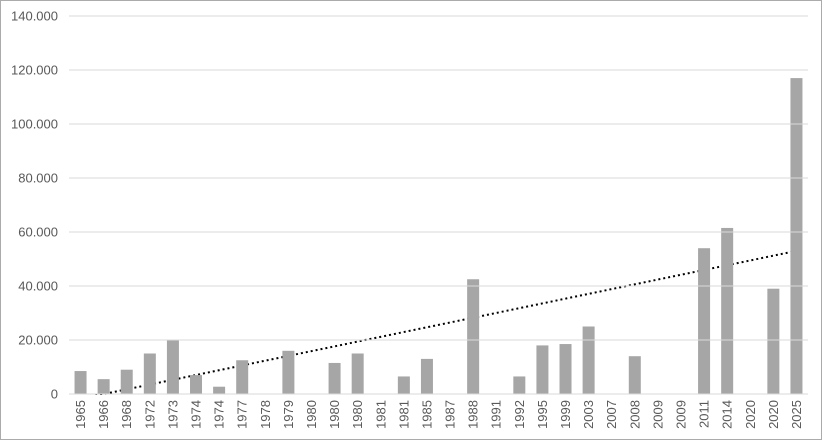 The width and height of the screenshot is (822, 440). Describe the element at coordinates (34, 70) in the screenshot. I see `y-tick-label: 120.000` at that location.